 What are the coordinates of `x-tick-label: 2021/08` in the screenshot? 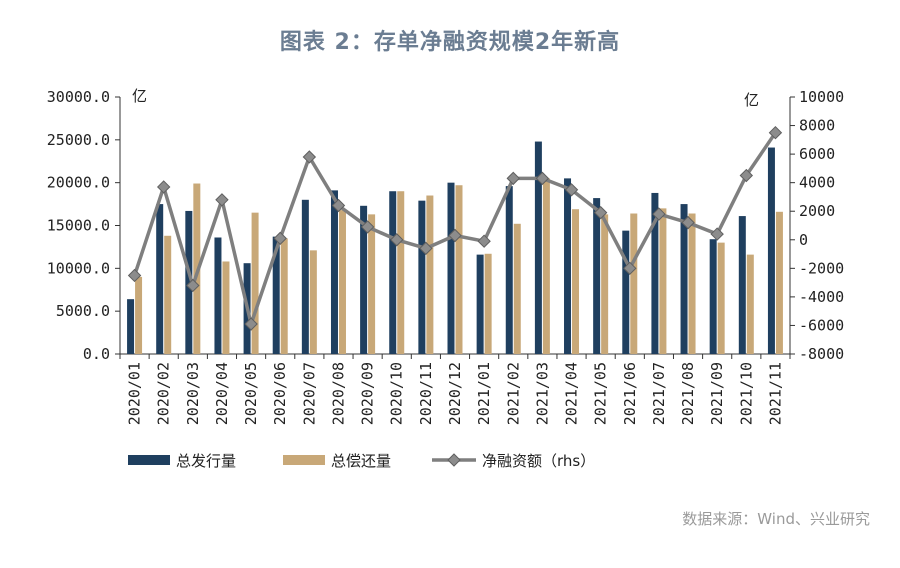 It's located at (688, 393).